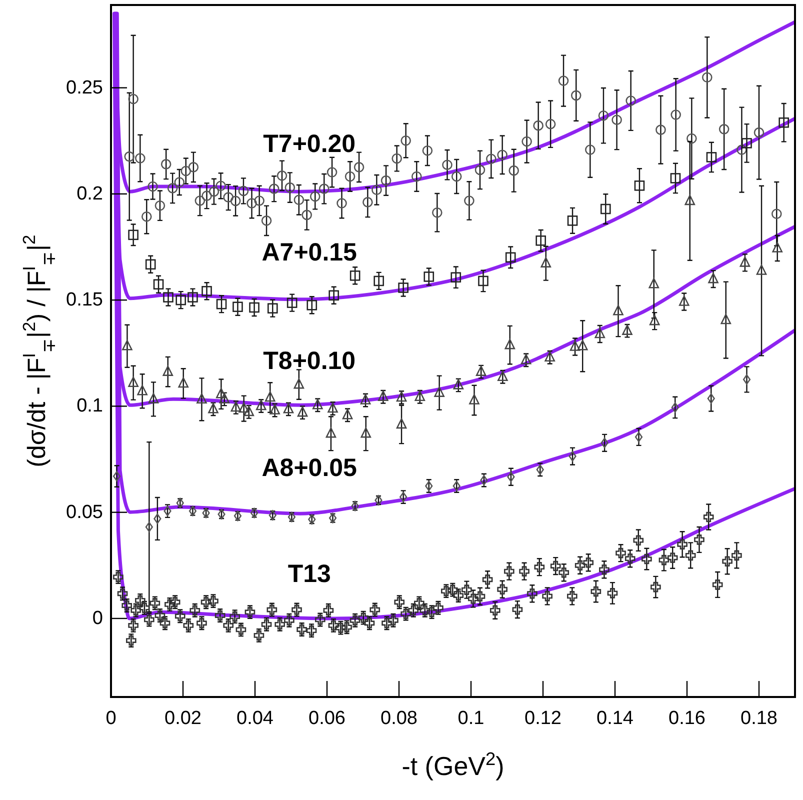  I want to click on x-tick-label: 0.1, so click(471, 718).